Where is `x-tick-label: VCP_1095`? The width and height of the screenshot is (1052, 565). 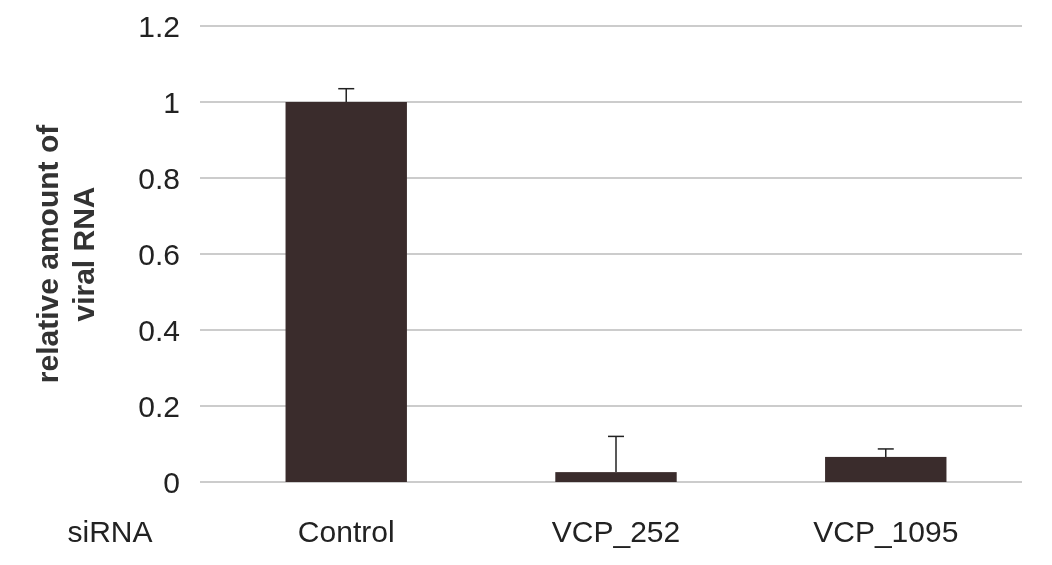
x-tick-label: VCP_1095 is located at coordinates (886, 531).